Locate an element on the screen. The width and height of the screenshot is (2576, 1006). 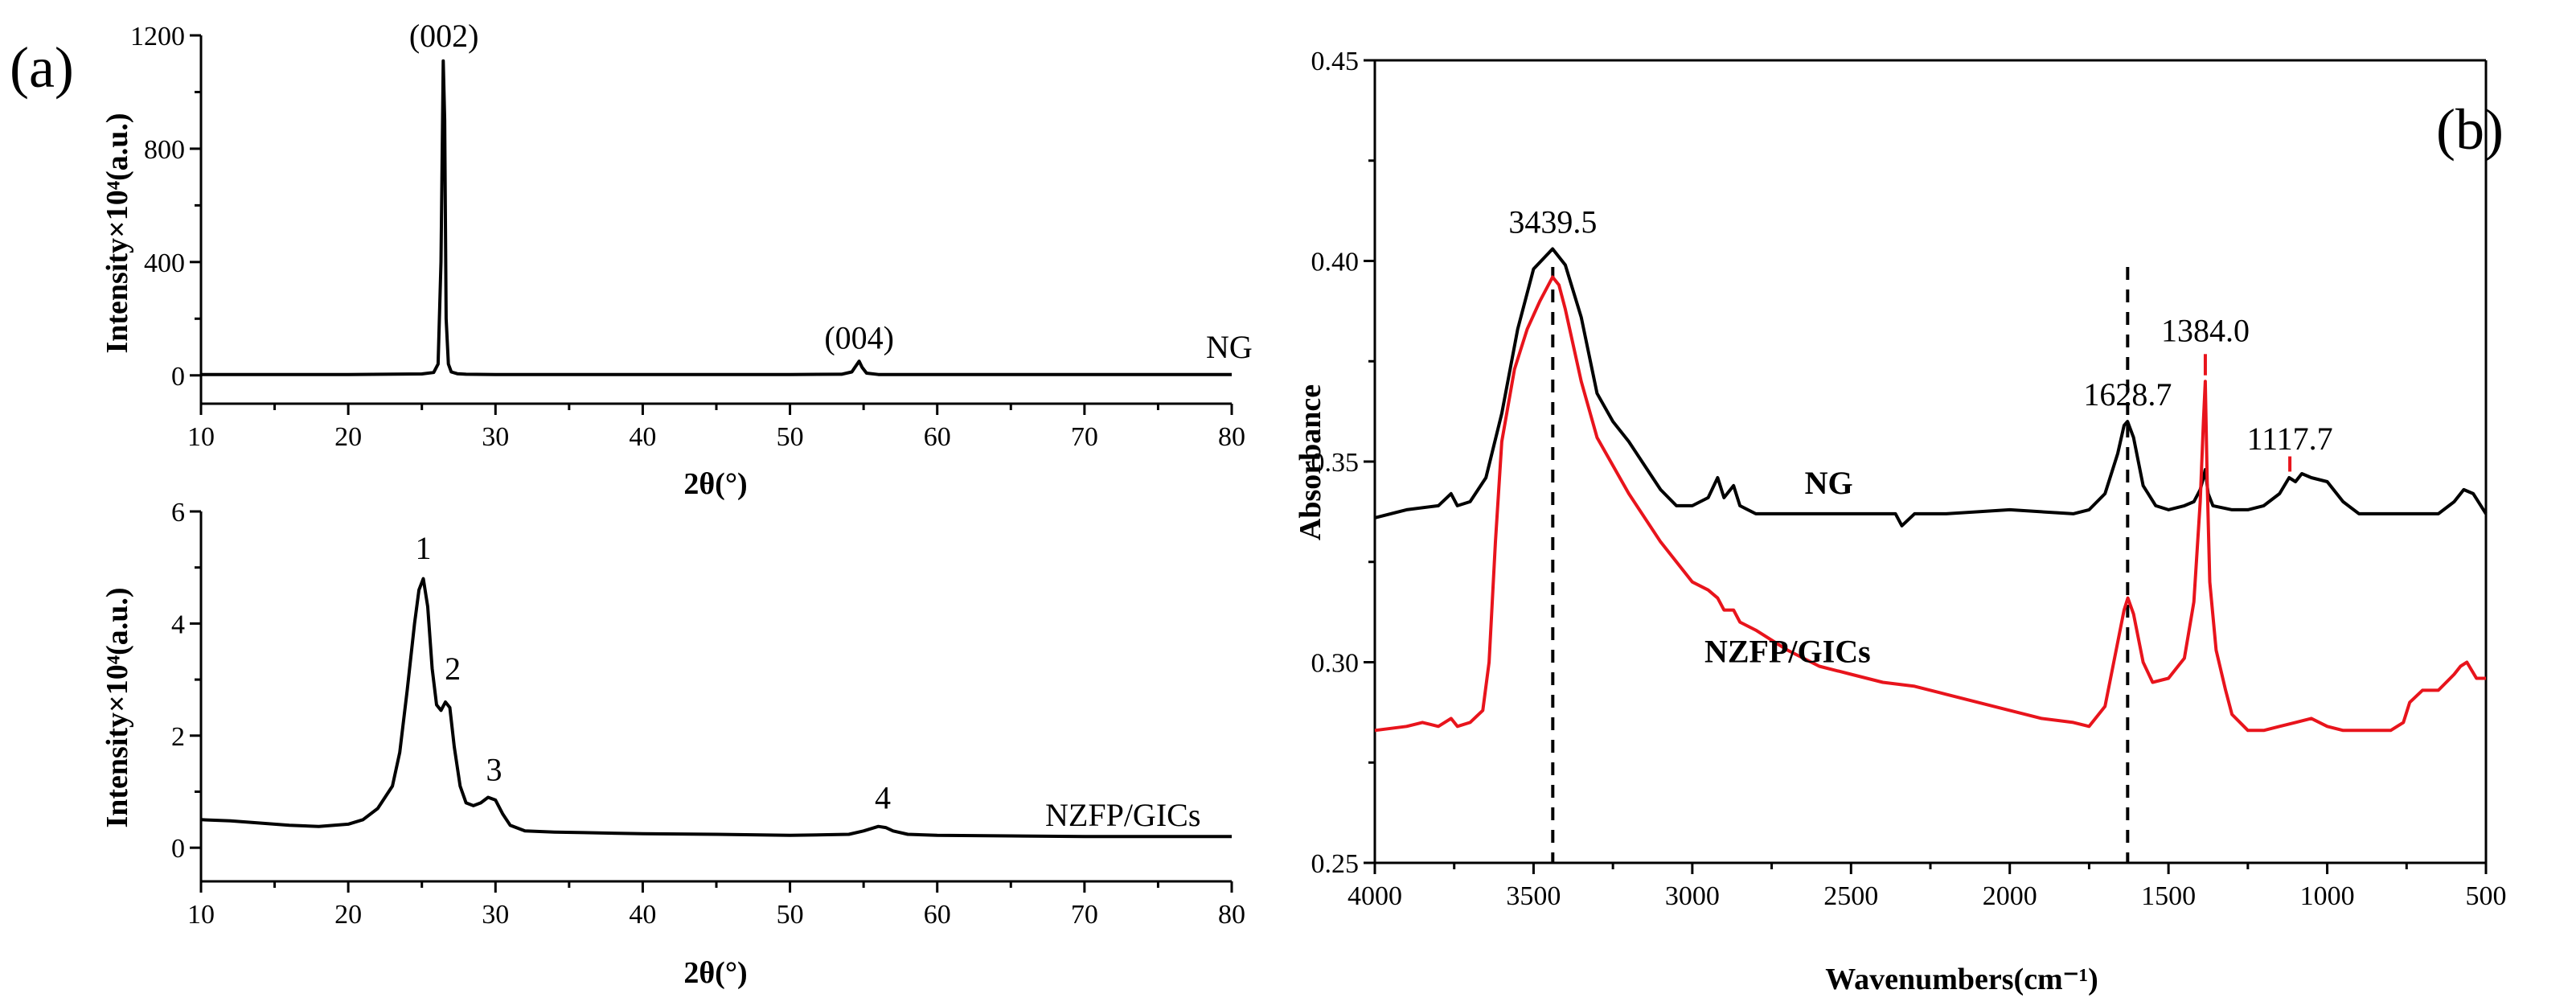
ftir-annotation: 1117.7 is located at coordinates (2290, 439).